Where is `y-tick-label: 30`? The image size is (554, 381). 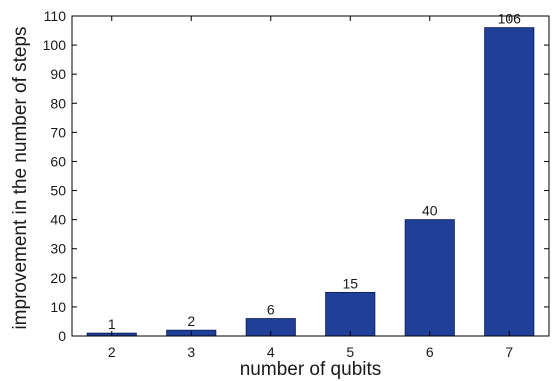
y-tick-label: 30 is located at coordinates (58, 249).